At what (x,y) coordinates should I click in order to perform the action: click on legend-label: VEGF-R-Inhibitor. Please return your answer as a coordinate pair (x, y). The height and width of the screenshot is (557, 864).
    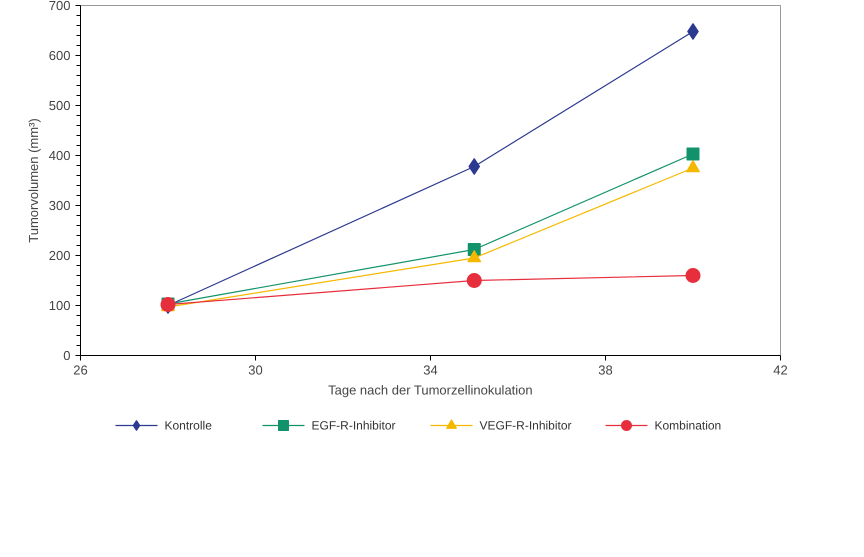
    Looking at the image, I should click on (526, 425).